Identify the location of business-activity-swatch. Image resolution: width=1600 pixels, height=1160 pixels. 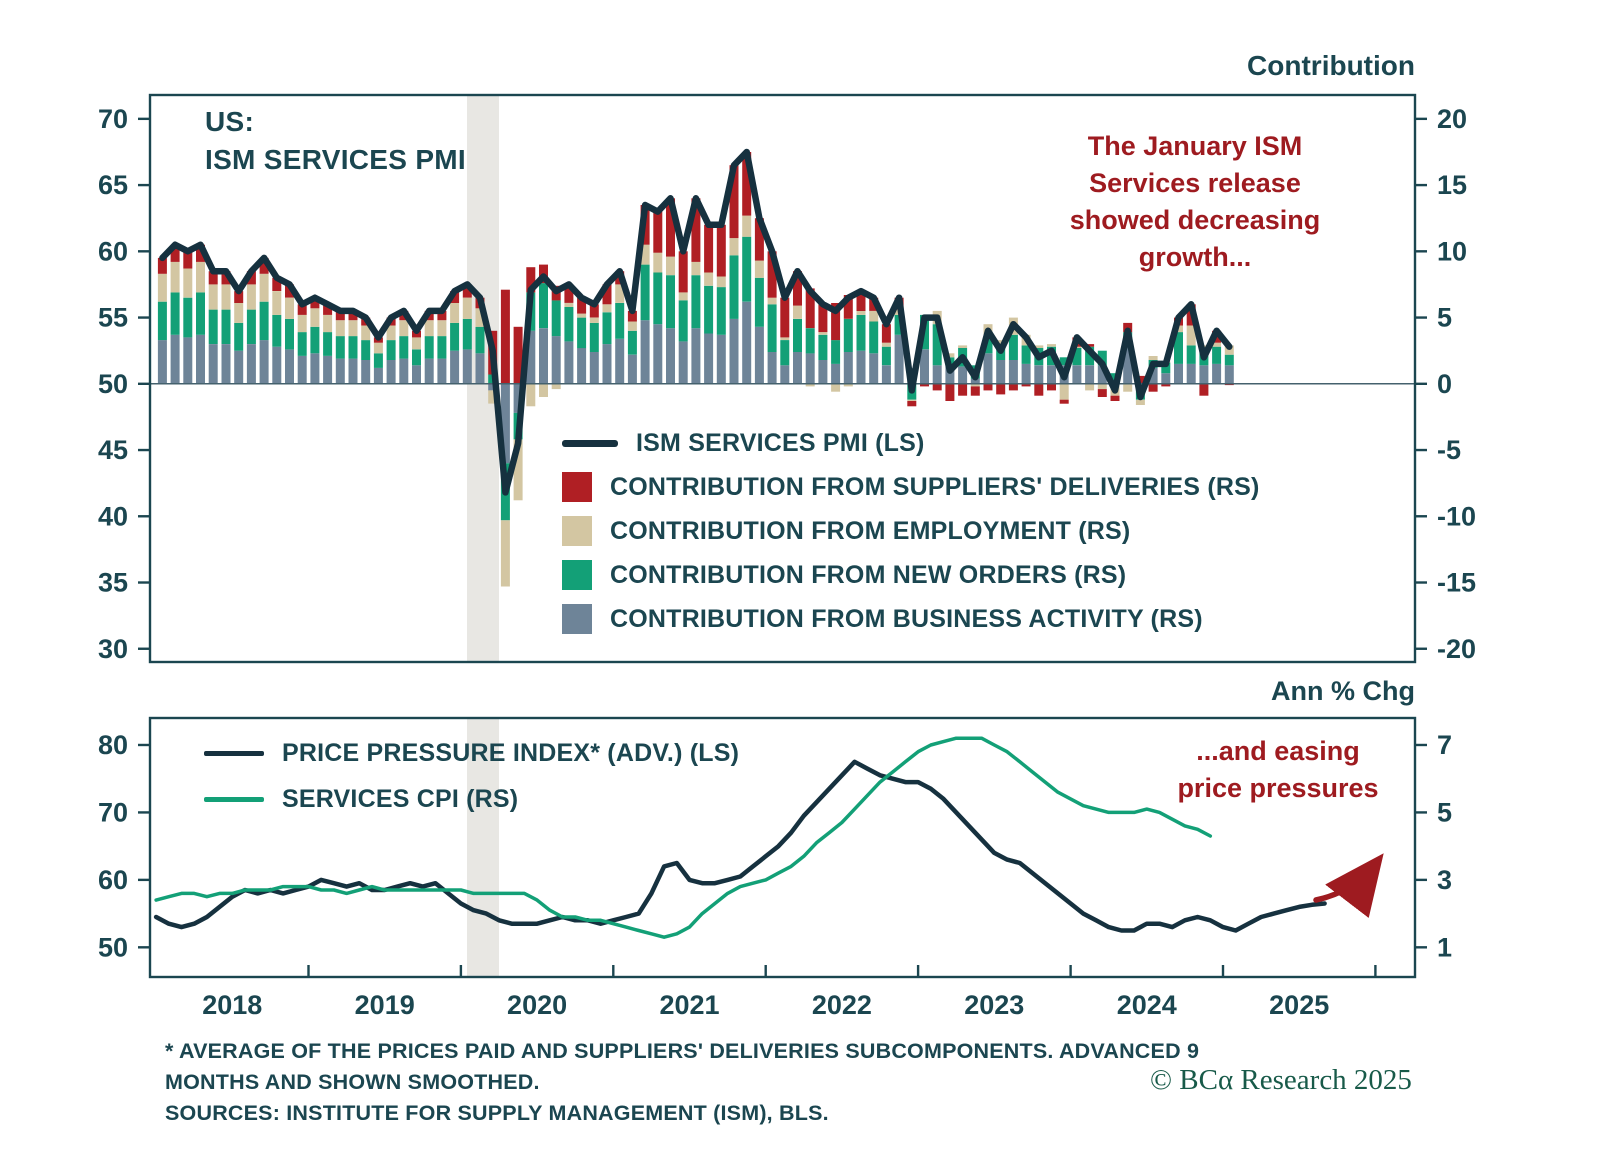
(577, 619).